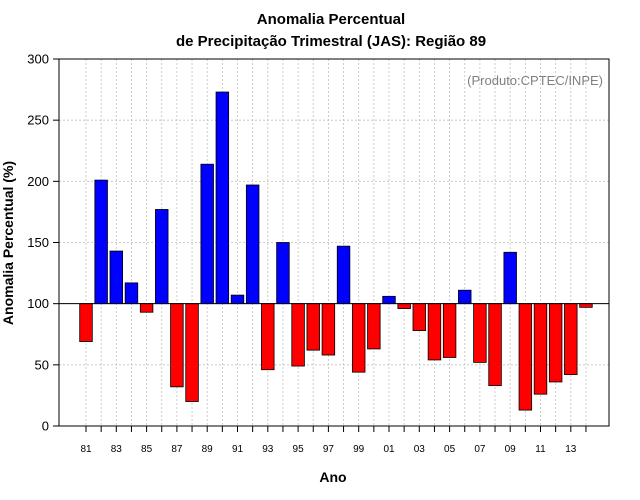  Describe the element at coordinates (38, 181) in the screenshot. I see `y-tick-label: 200` at that location.